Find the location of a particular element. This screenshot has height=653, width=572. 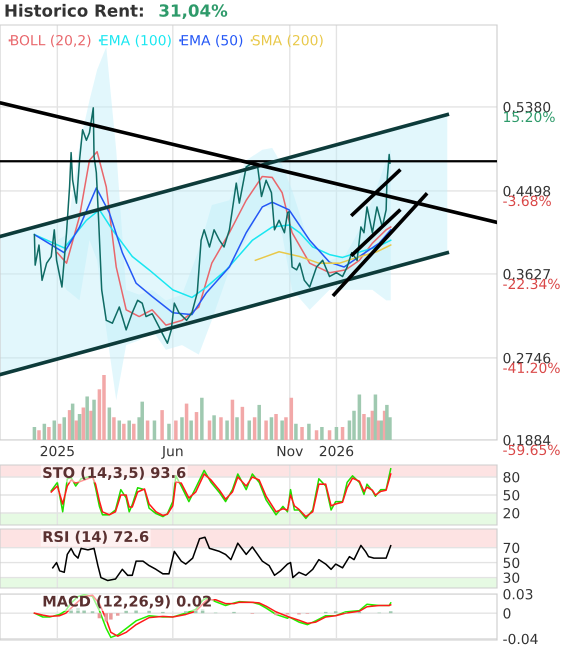

y2-tick-label: 15.20% is located at coordinates (529, 117).